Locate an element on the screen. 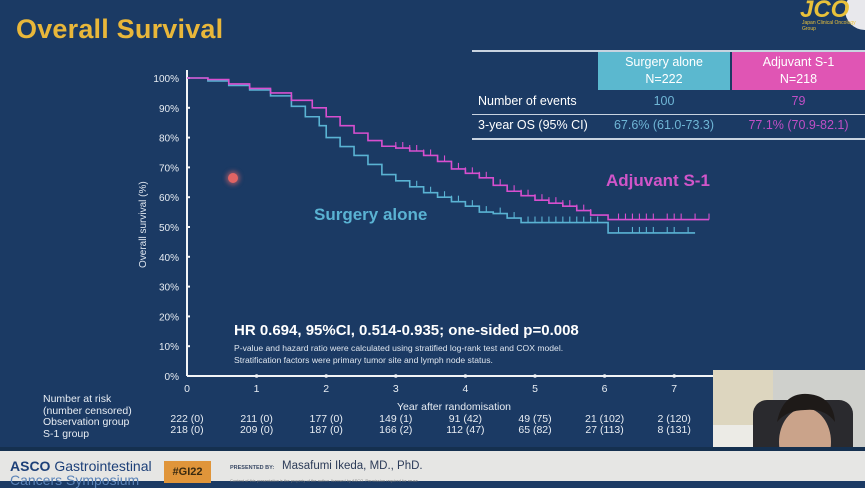 The height and width of the screenshot is (488, 865). y-tick-label: 70% is located at coordinates (169, 168).